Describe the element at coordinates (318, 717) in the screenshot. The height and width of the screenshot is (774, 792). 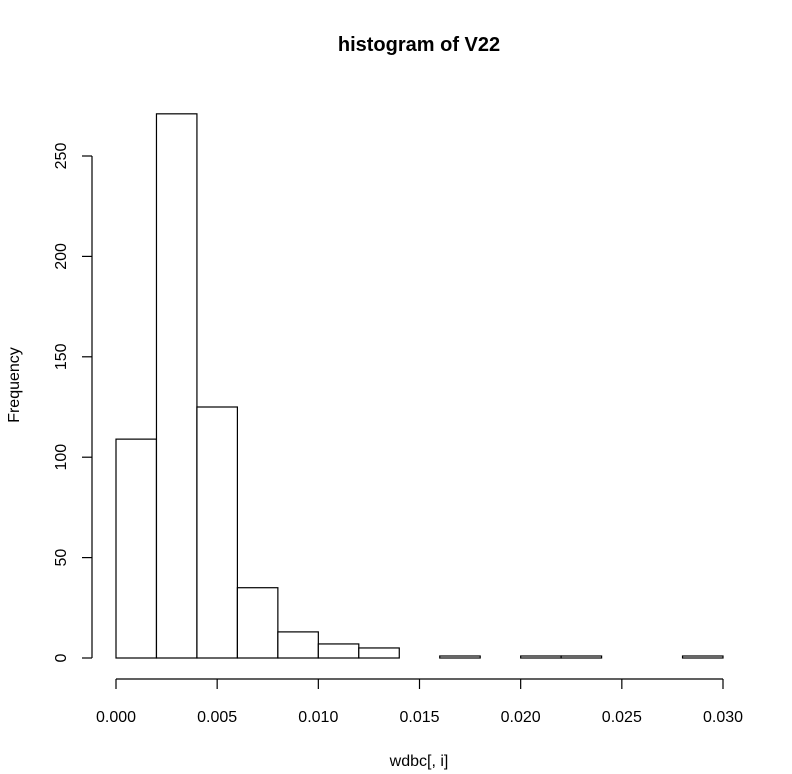
I see `x-tick-label: 0.010` at that location.